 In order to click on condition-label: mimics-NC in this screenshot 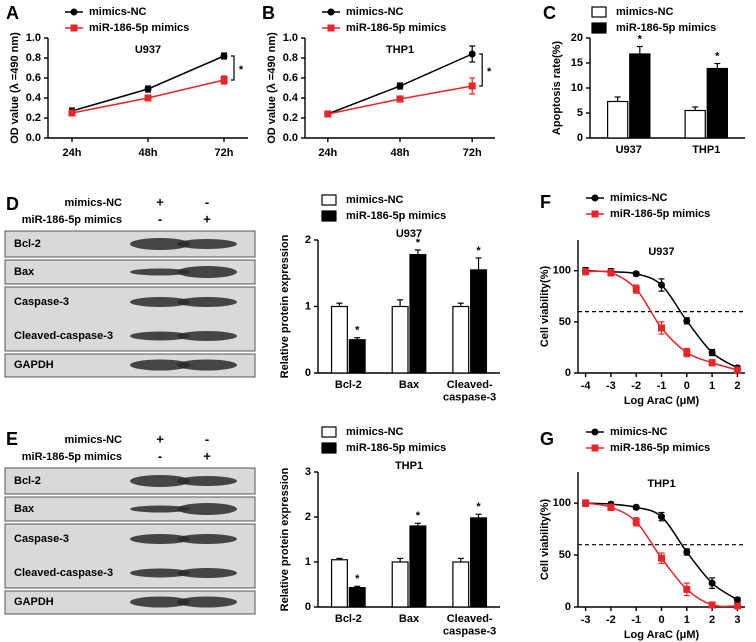, I will do `click(94, 203)`.